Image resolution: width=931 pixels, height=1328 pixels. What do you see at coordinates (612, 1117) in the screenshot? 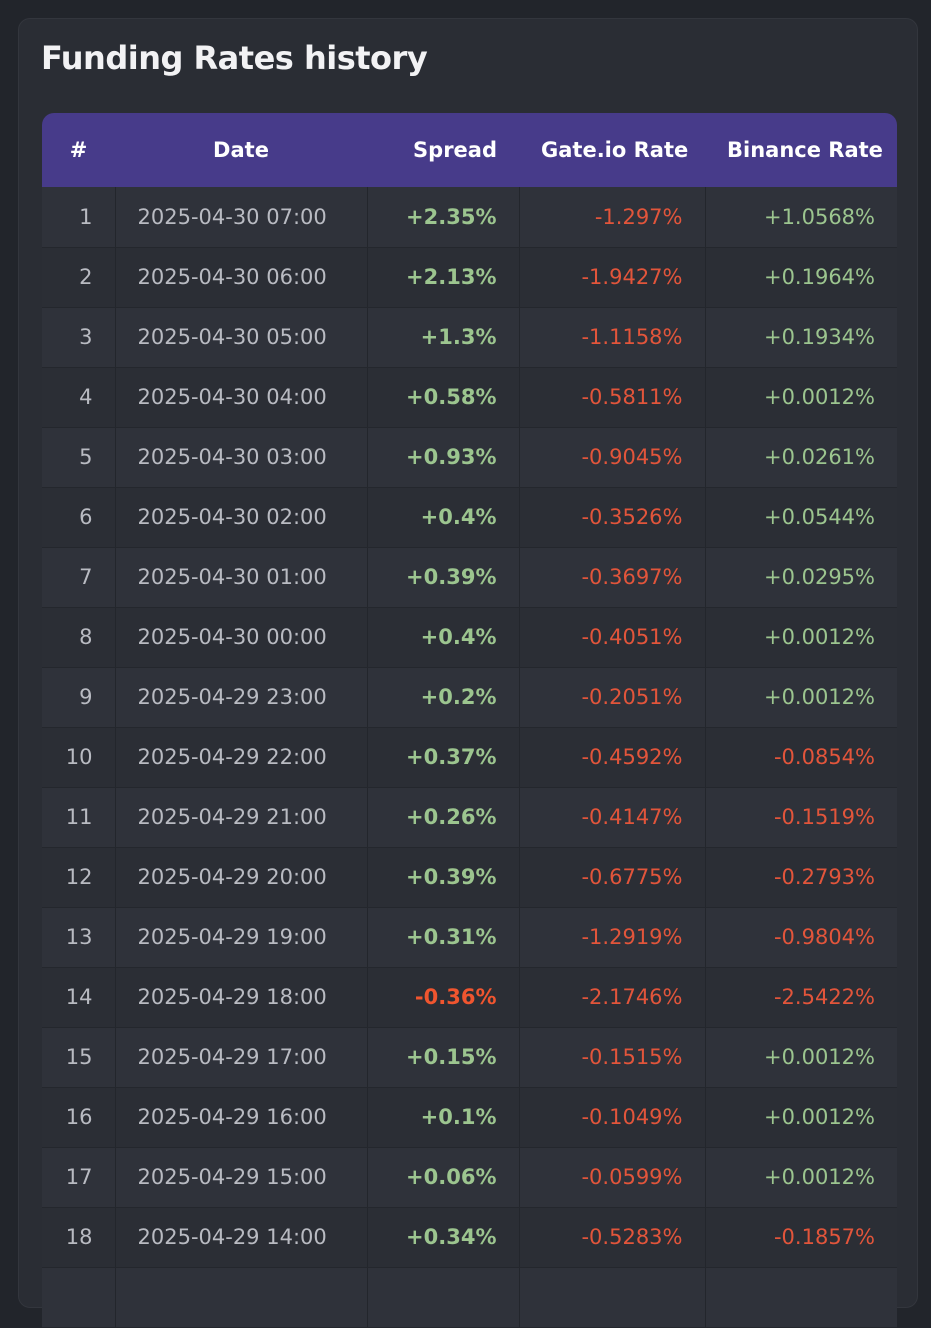
I see `row-gate-rate: -0.1049%` at bounding box center [612, 1117].